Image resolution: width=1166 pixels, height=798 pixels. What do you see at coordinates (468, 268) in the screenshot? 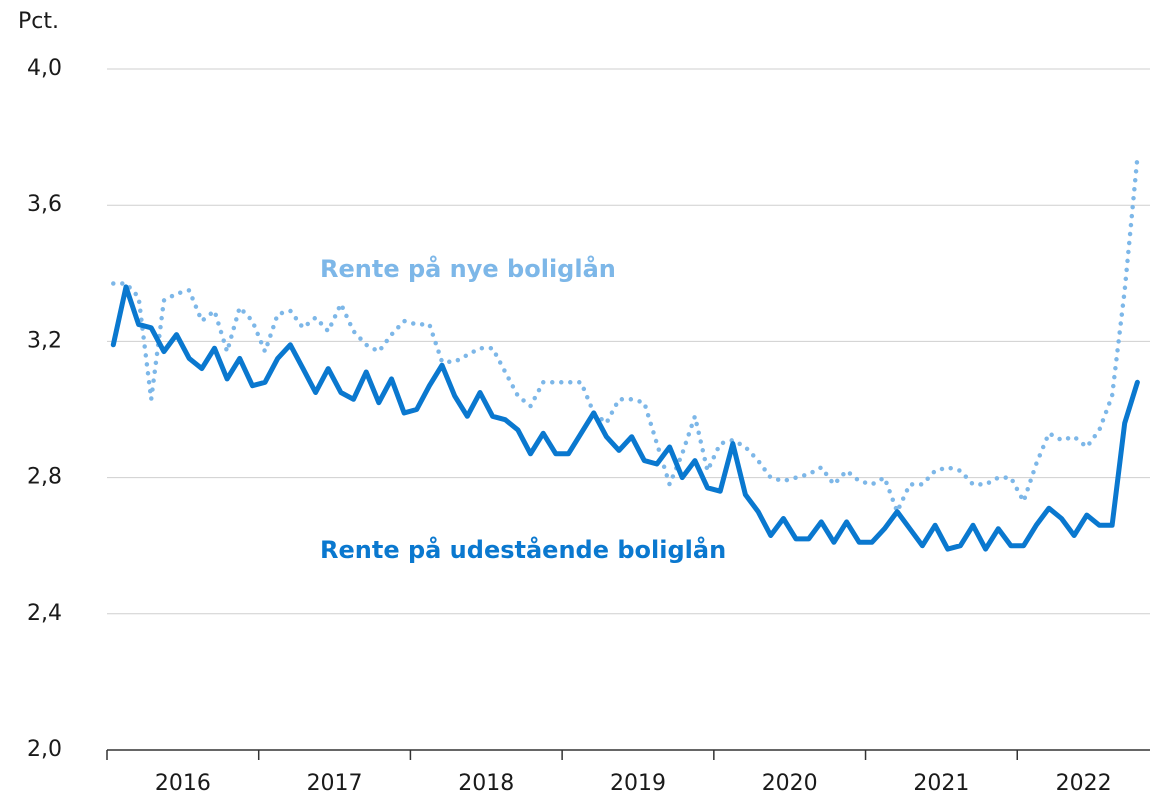
I see `series-label: Rente på nye boliglån` at bounding box center [468, 268].